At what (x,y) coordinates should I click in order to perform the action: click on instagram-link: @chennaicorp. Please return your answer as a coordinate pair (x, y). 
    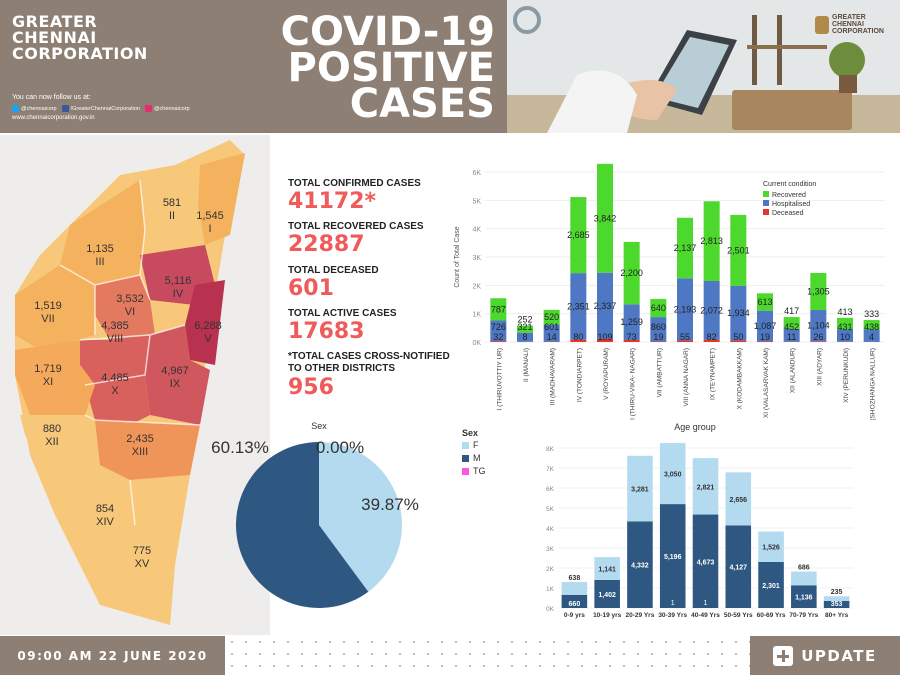
    Looking at the image, I should click on (167, 108).